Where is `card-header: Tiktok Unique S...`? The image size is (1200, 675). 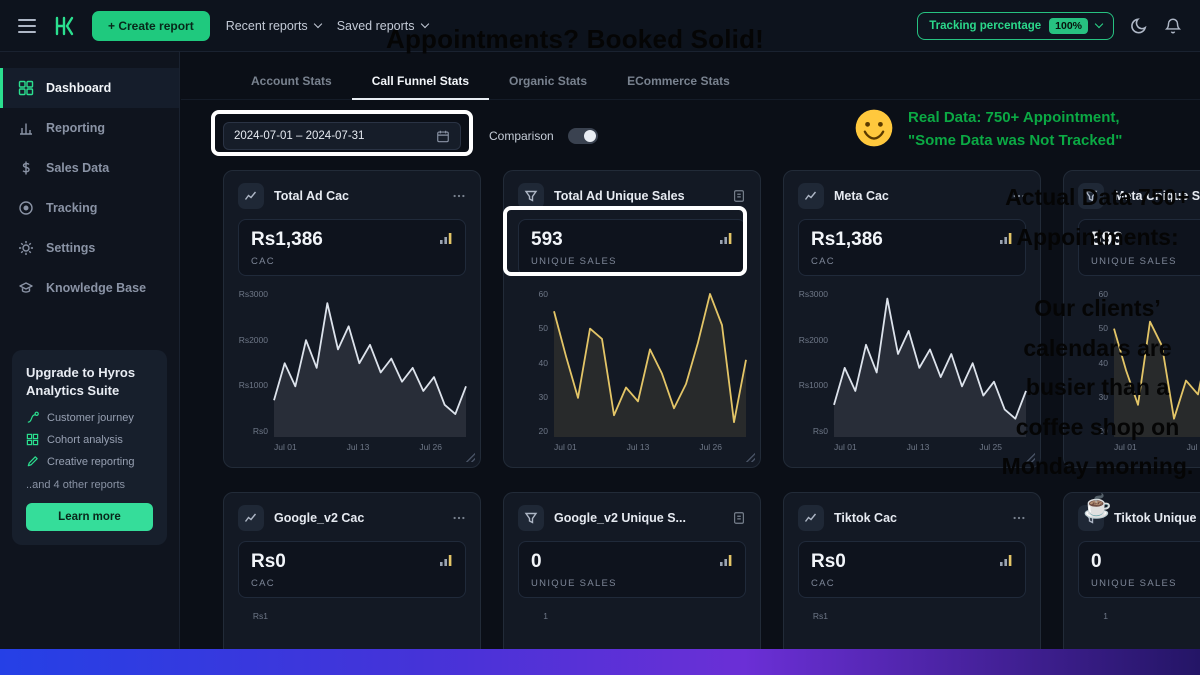 card-header: Tiktok Unique S... is located at coordinates (1139, 518).